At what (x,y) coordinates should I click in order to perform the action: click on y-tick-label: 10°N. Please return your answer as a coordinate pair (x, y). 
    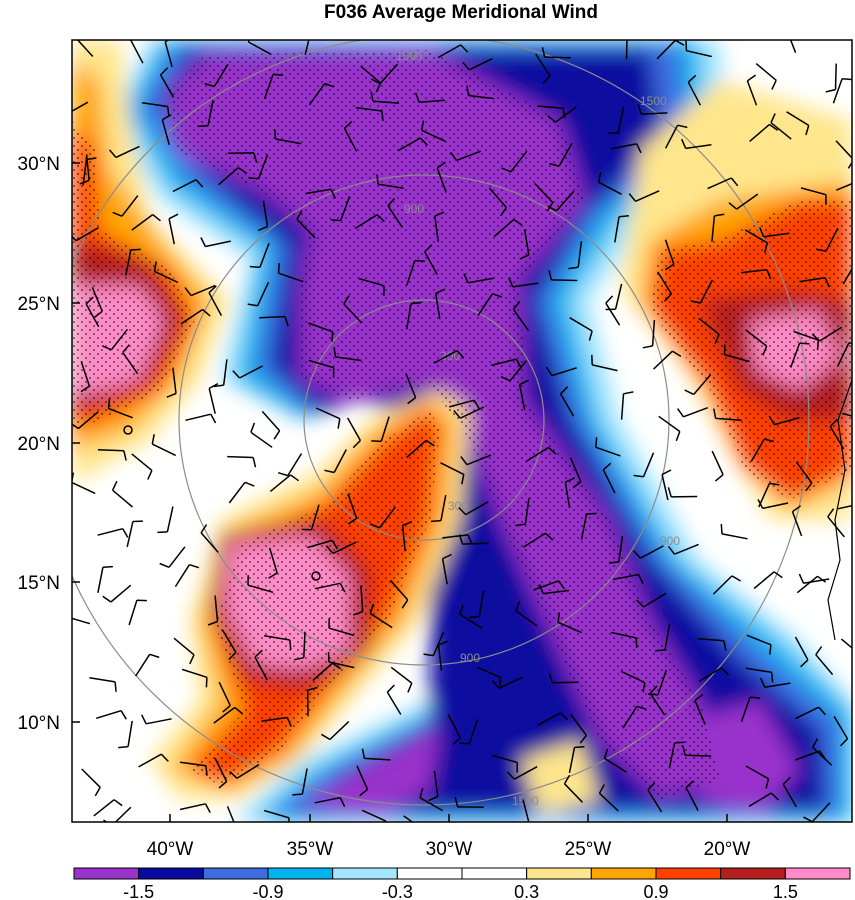
    Looking at the image, I should click on (39, 723).